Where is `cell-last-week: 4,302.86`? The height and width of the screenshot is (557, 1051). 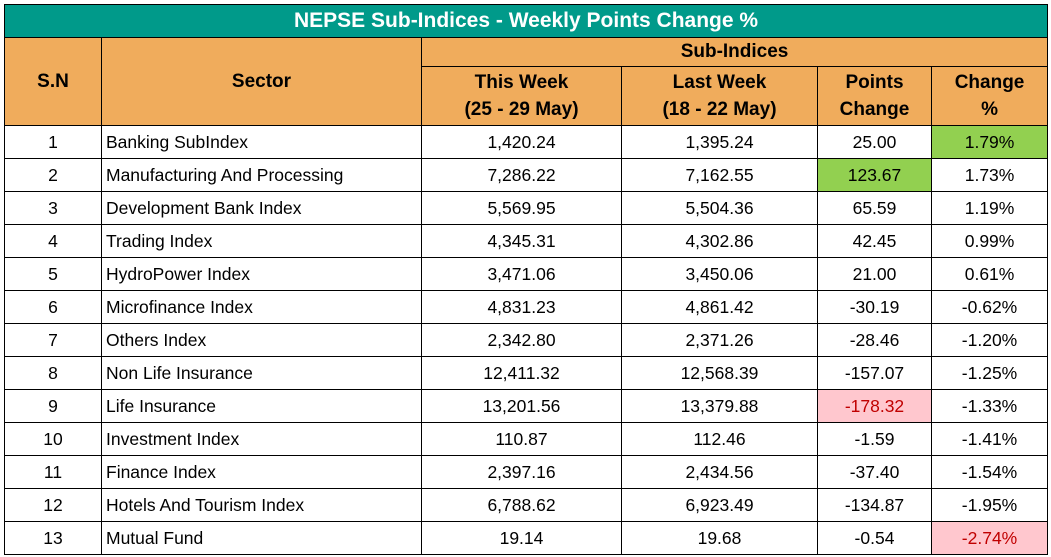 cell-last-week: 4,302.86 is located at coordinates (719, 241).